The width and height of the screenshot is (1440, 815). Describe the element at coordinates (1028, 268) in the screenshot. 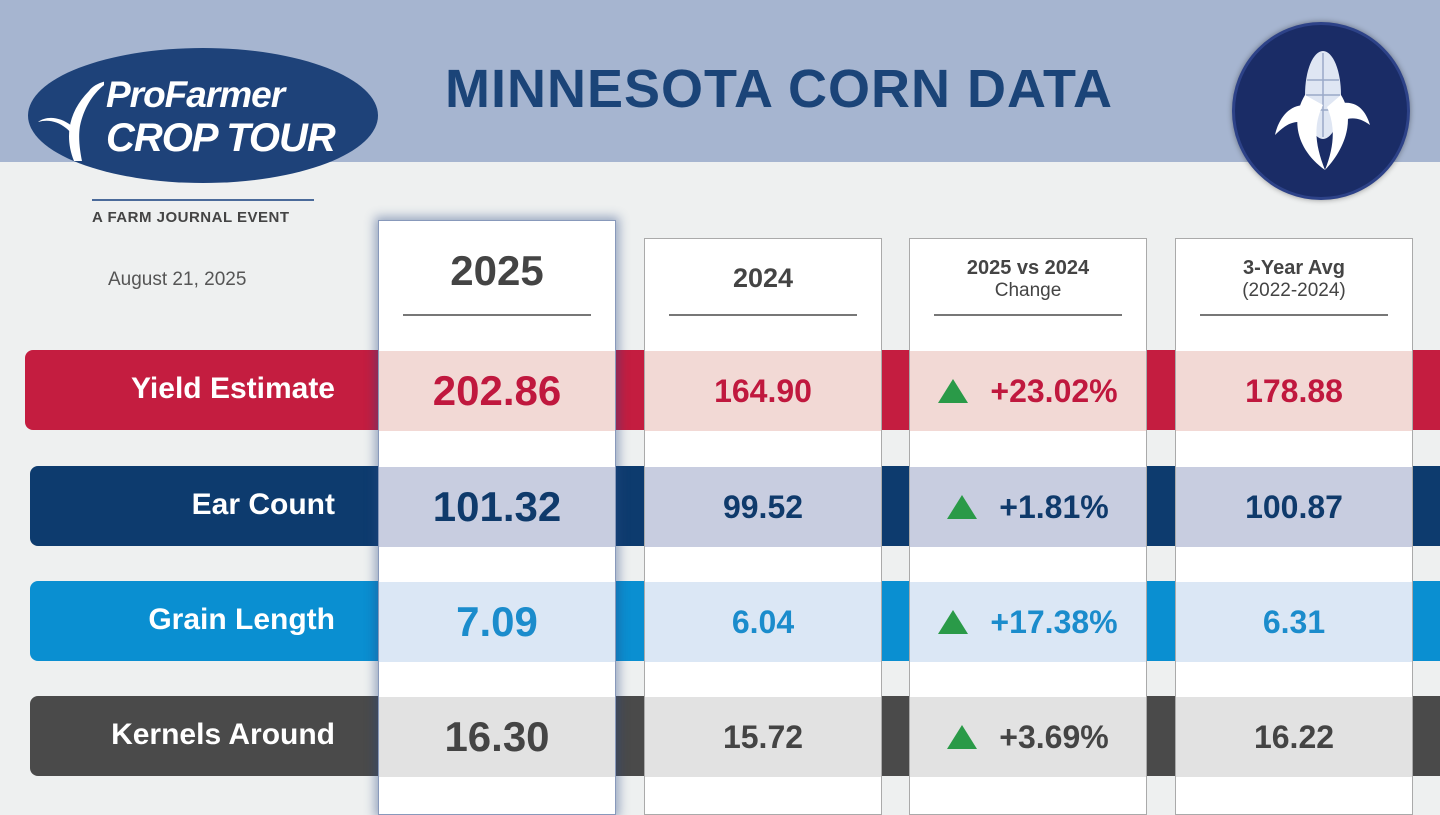

I see `column-header: 2025 vs 2024` at that location.